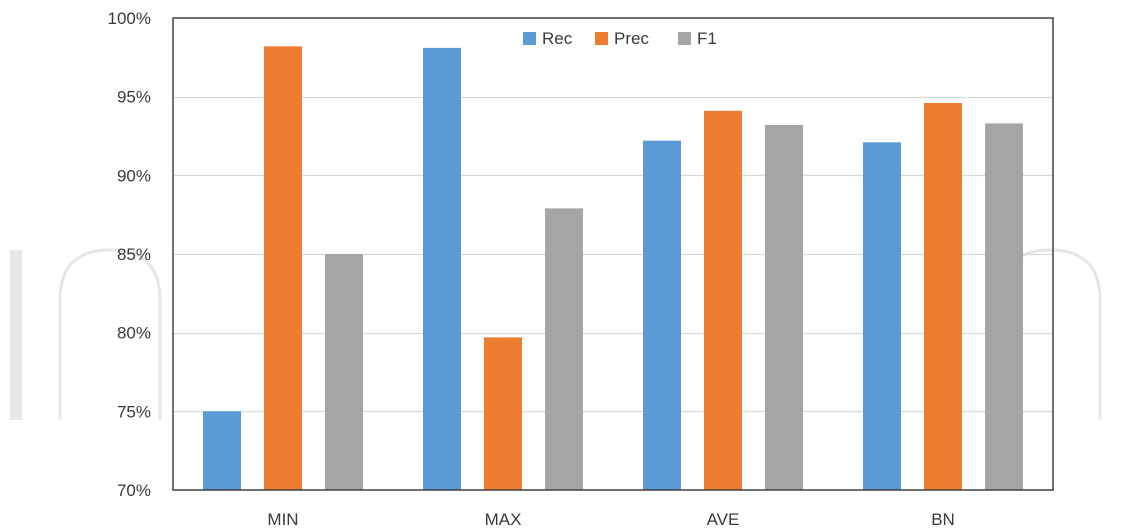 This screenshot has width=1140, height=531. What do you see at coordinates (134, 490) in the screenshot?
I see `y-tick-label: 70%` at bounding box center [134, 490].